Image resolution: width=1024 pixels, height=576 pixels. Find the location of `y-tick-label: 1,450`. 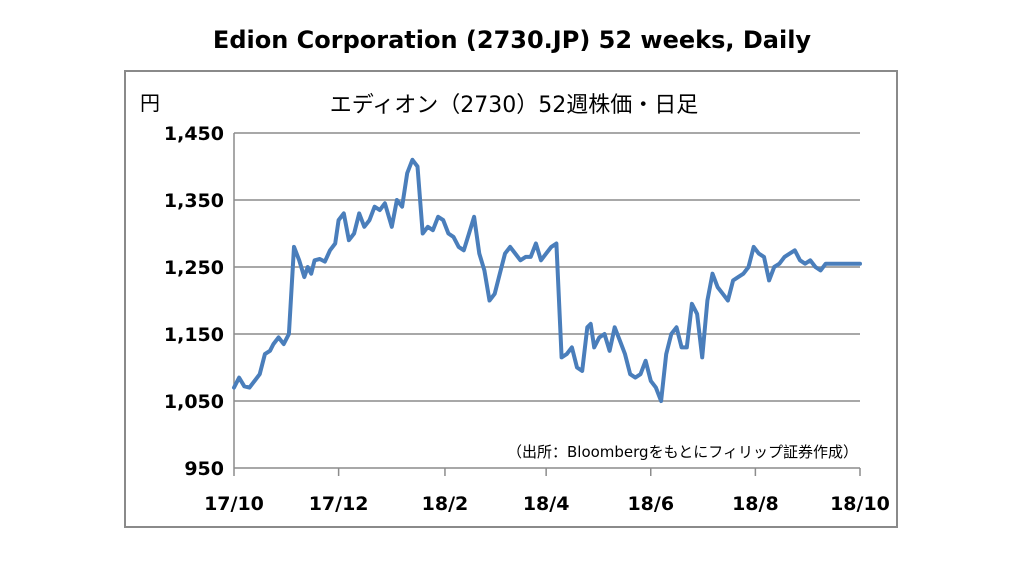

y-tick-label: 1,450 is located at coordinates (194, 134).